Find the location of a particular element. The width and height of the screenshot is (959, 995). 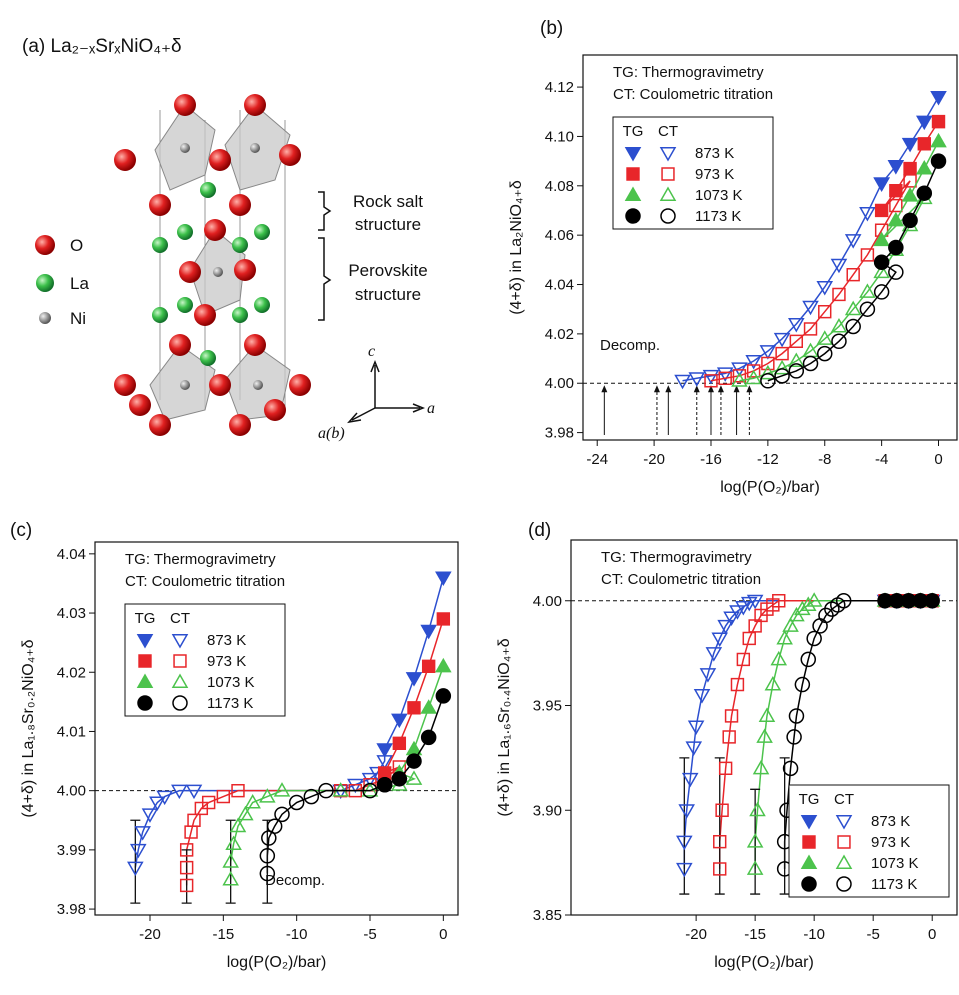

y-tick-label: 4.06 is located at coordinates (559, 235).